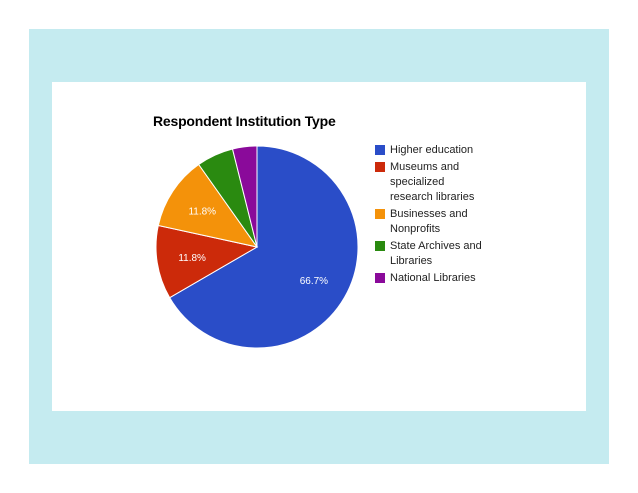 The image size is (638, 493). Describe the element at coordinates (202, 212) in the screenshot. I see `pie-data-label-2: 11.8%` at that location.